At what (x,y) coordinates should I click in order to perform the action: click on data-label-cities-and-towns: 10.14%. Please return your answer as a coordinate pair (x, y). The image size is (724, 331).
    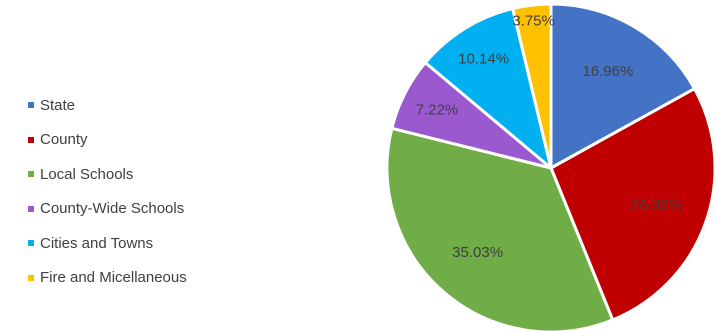
    Looking at the image, I should click on (483, 59).